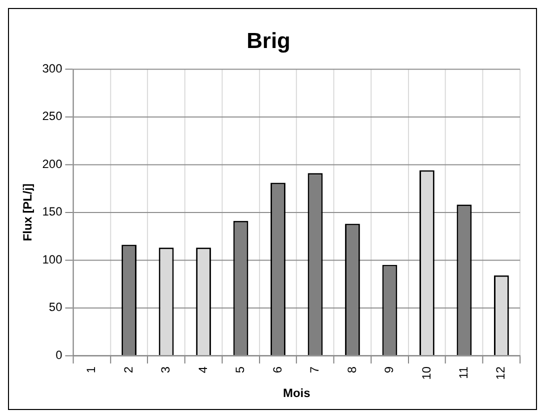  Describe the element at coordinates (91, 370) in the screenshot. I see `x-tick-label: 1` at that location.